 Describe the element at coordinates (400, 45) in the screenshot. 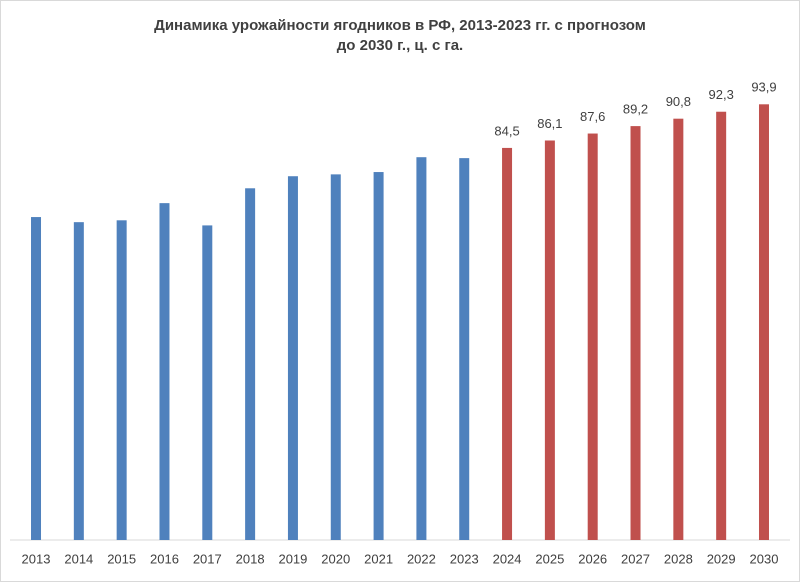

I see `chart-subtitle: до 2030 г., ц. с га.` at that location.